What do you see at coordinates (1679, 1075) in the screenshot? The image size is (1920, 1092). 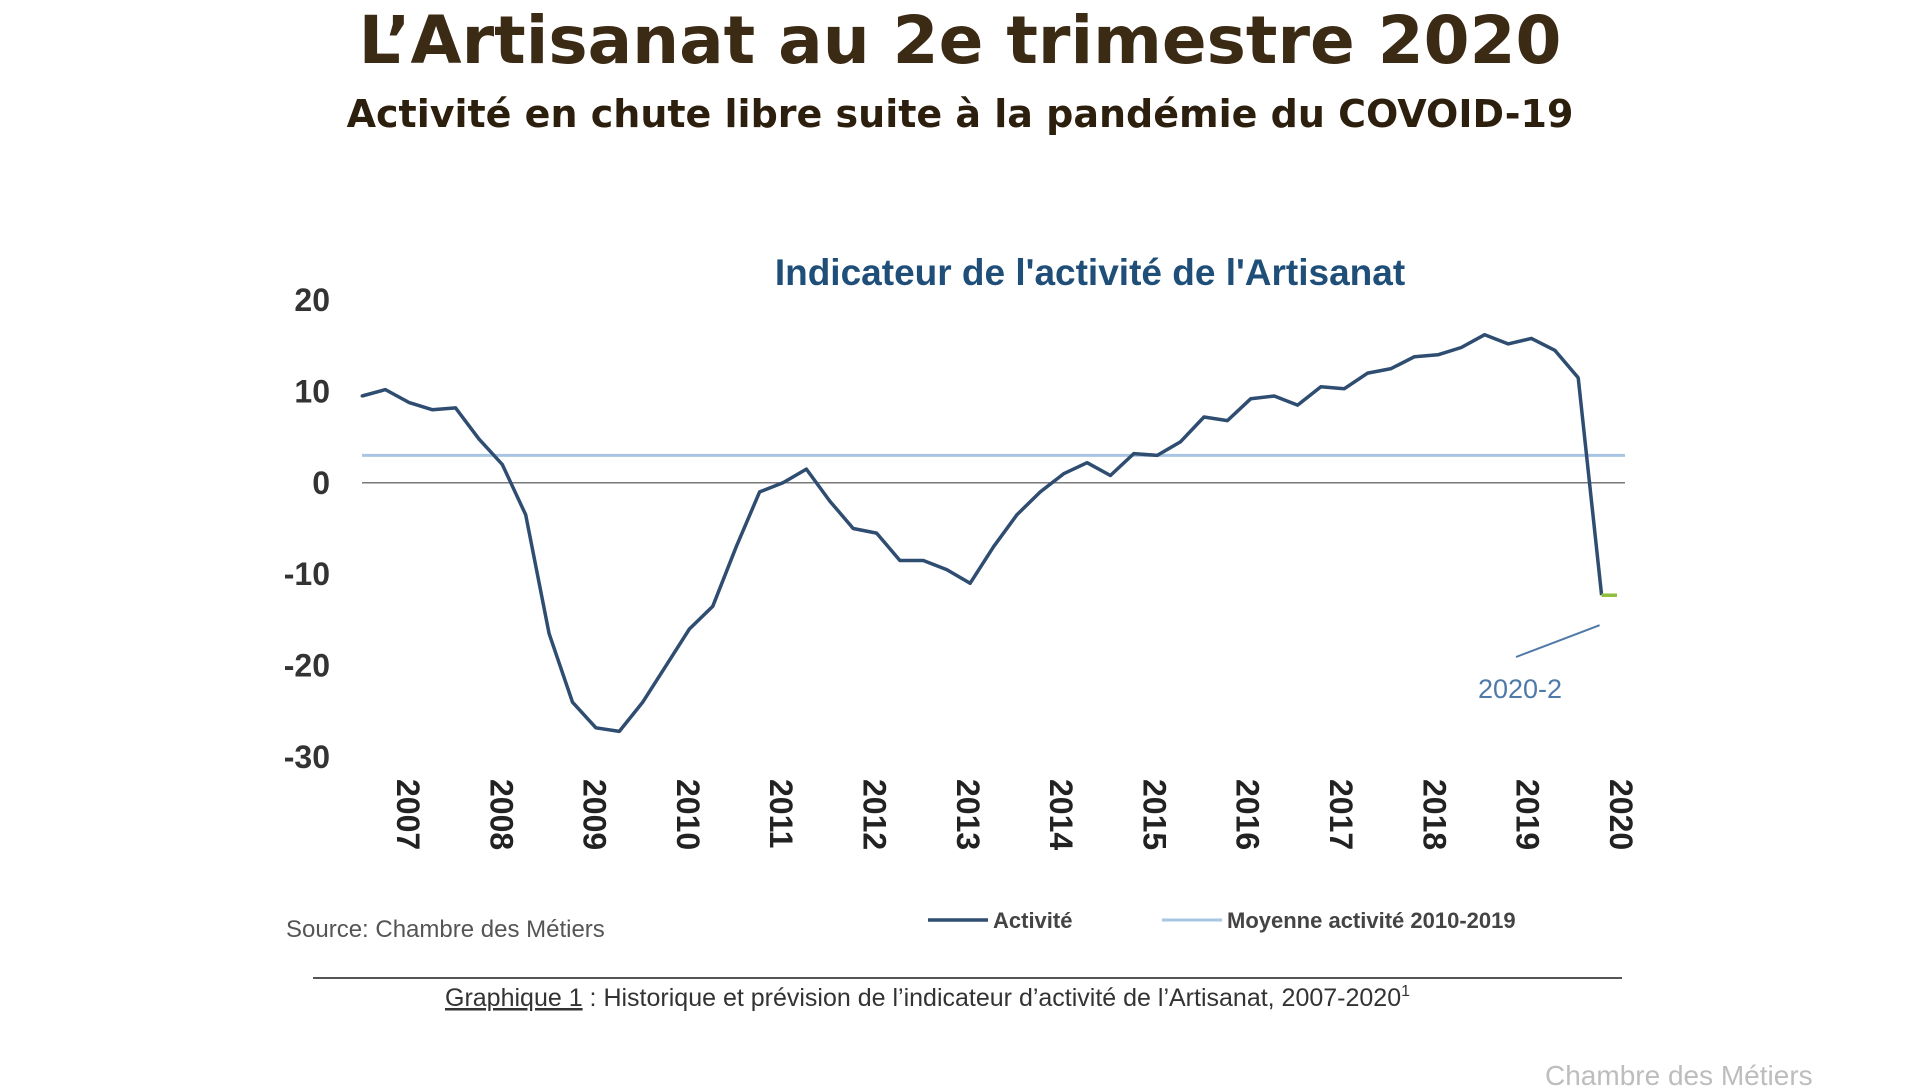 I see `page-credit: Chambre des Métiers` at bounding box center [1679, 1075].